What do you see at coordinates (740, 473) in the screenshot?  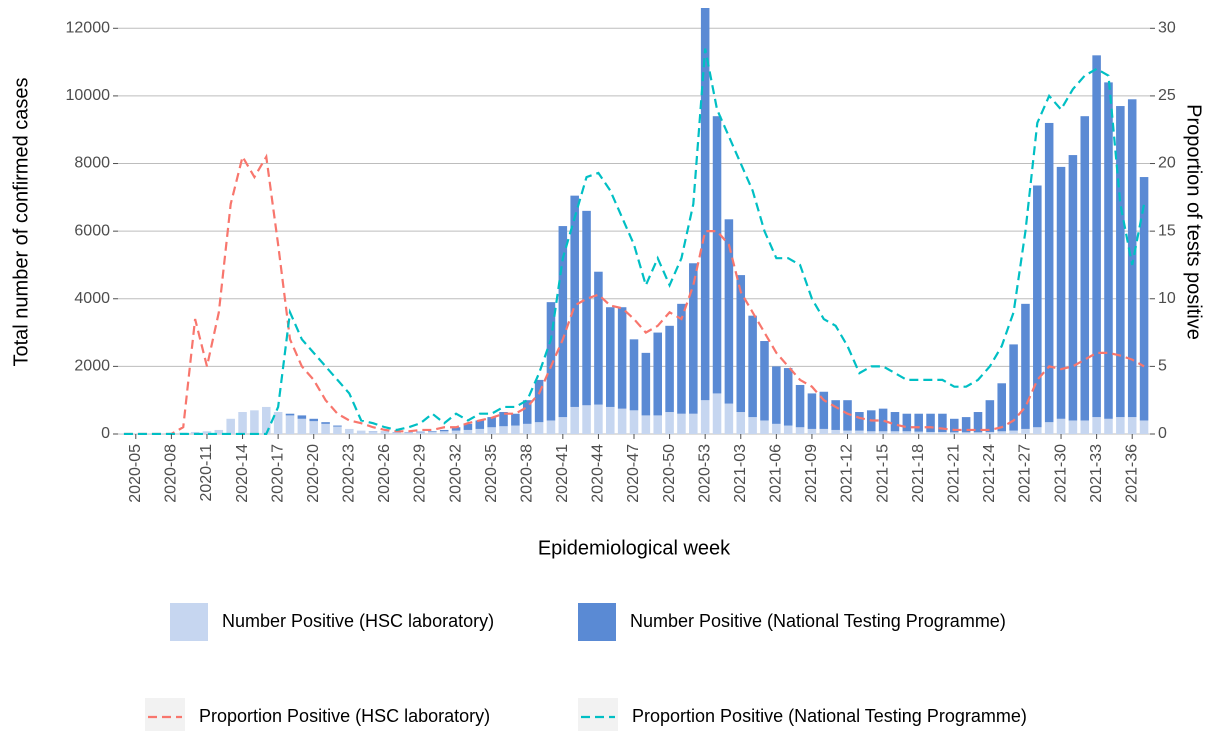 I see `x-tick-label: 2021-03` at bounding box center [740, 473].